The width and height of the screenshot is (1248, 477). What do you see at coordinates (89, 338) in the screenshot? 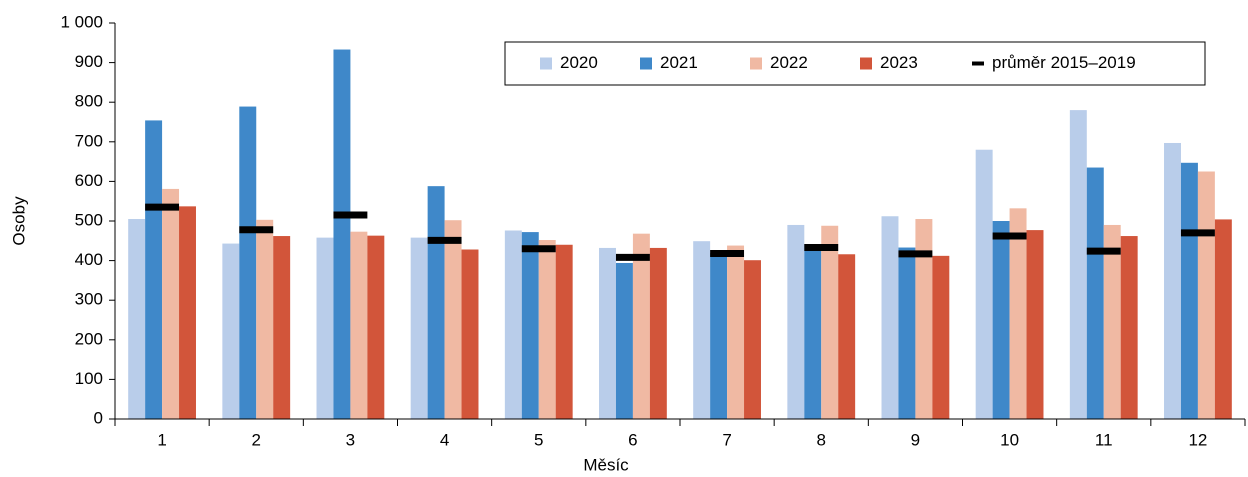
I see `y-tick-label: 200` at bounding box center [89, 338].